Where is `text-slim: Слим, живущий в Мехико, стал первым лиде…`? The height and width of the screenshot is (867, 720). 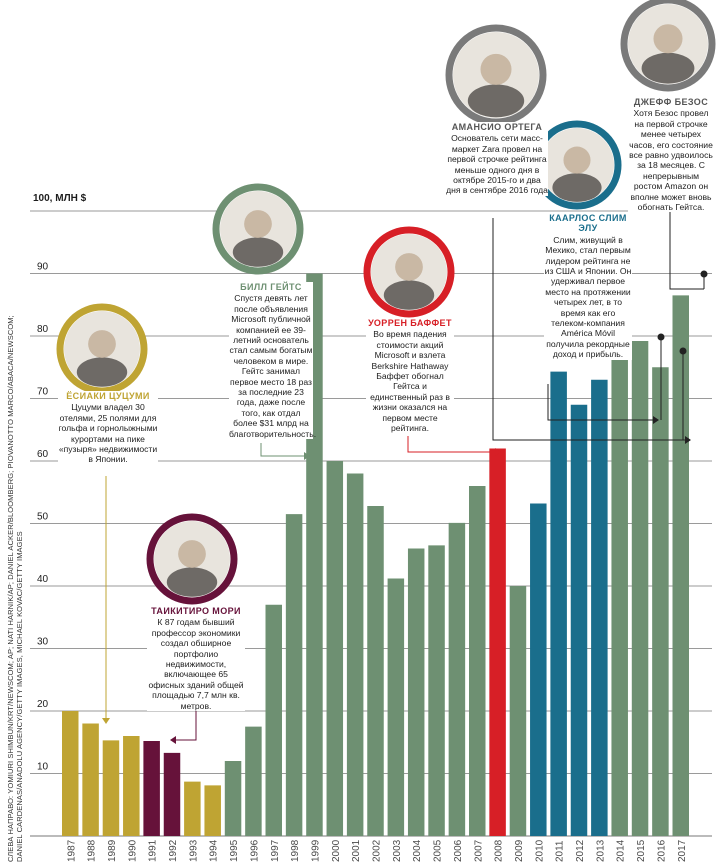 text-slim: Слим, живущий в Мехико, стал первым лиде… is located at coordinates (588, 297).